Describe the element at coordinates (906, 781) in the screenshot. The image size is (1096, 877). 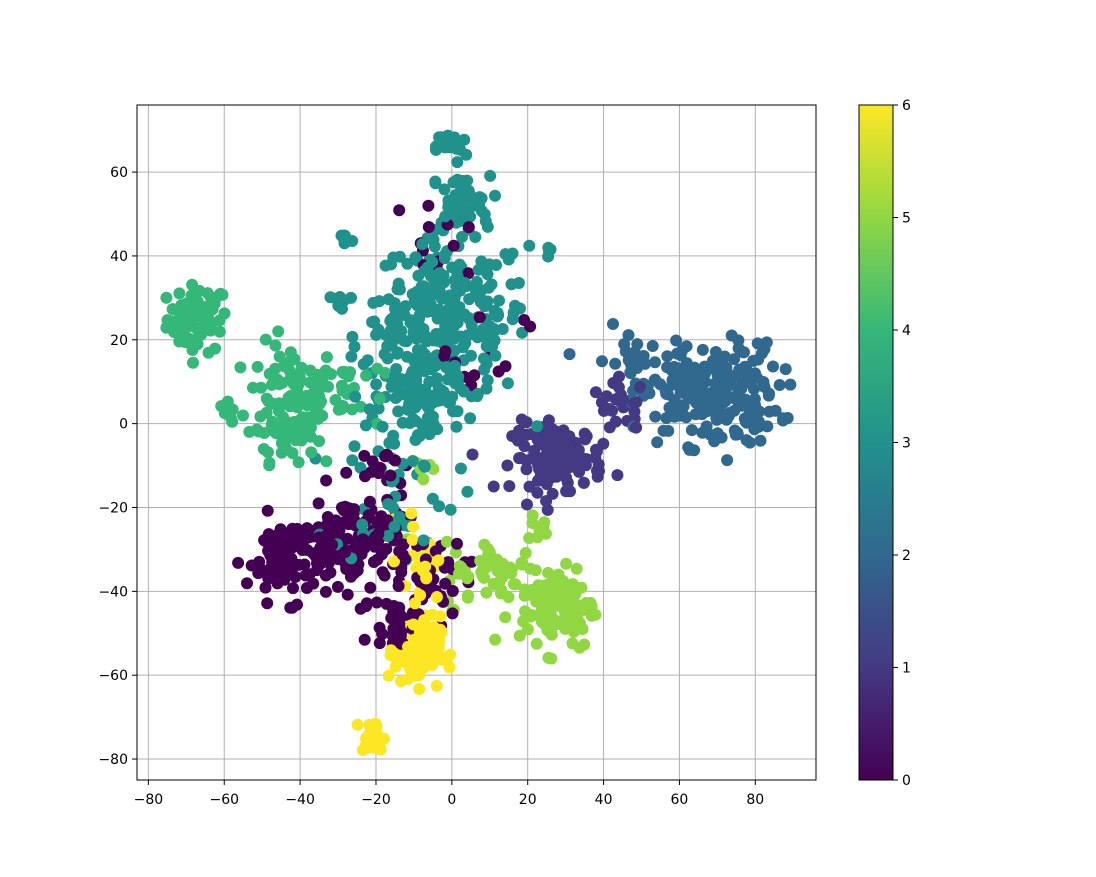
I see `colorbar-tick-label: 0` at that location.